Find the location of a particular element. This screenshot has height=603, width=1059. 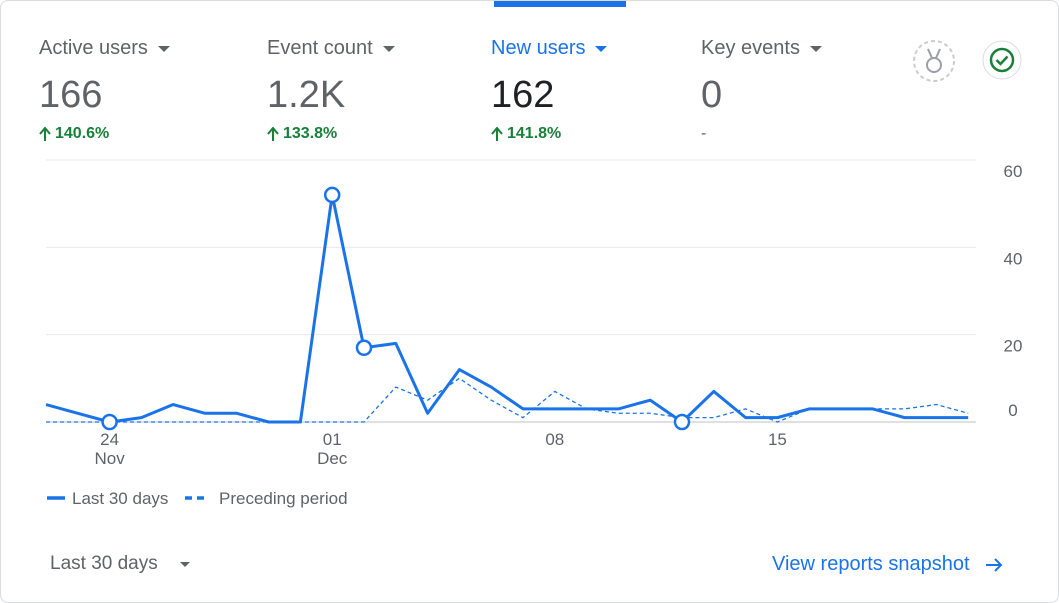

view-reports-link: View reports snapshot is located at coordinates (888, 564).